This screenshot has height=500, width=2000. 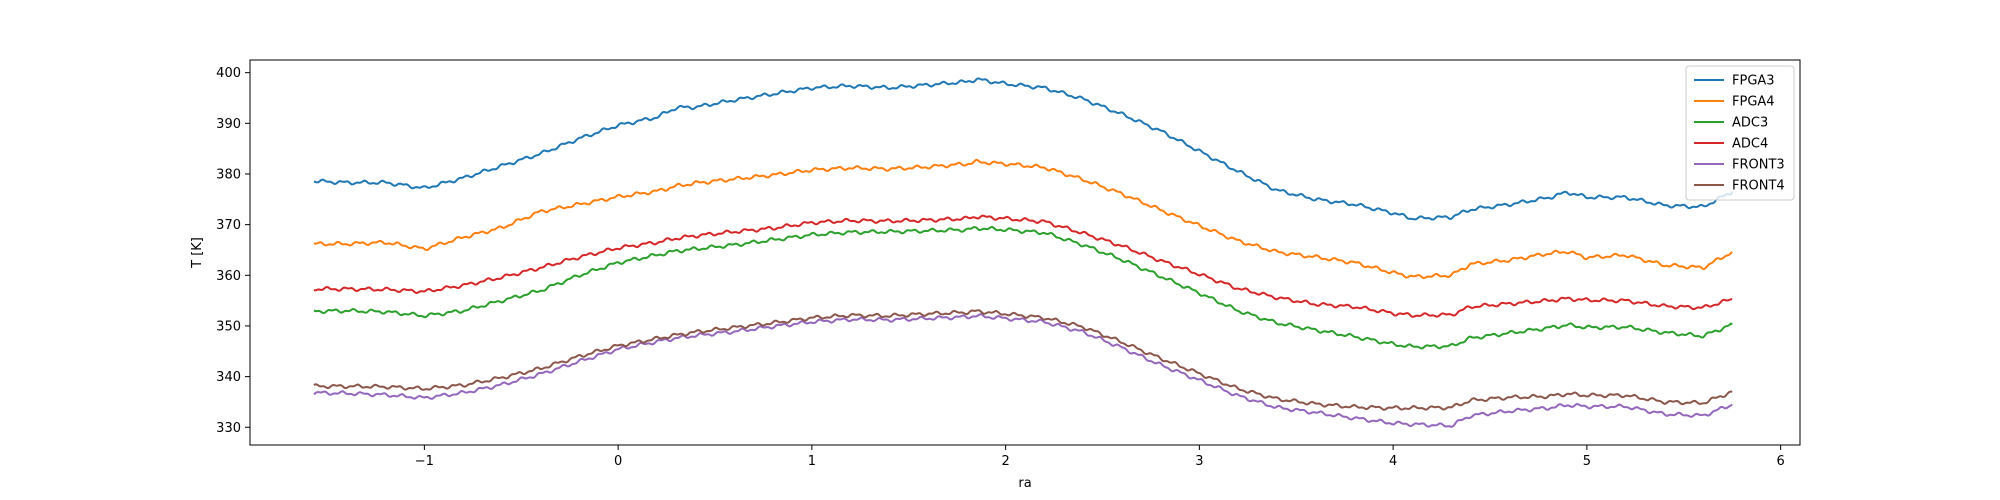 I want to click on legend-label: FPGA4, so click(x=1753, y=102).